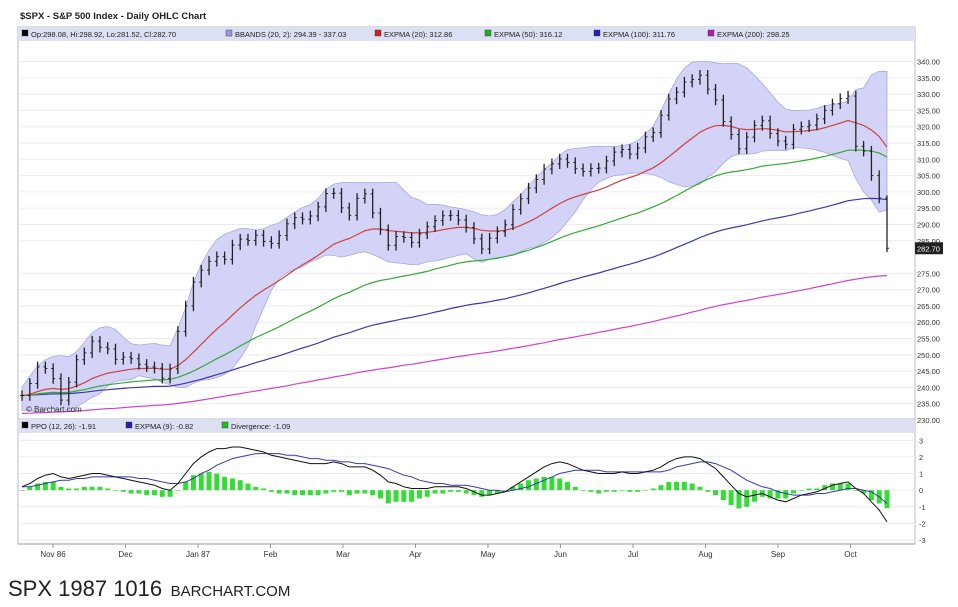 The width and height of the screenshot is (958, 607). I want to click on legend-label-ema200: EXPMA (200): 298.25, so click(753, 34).